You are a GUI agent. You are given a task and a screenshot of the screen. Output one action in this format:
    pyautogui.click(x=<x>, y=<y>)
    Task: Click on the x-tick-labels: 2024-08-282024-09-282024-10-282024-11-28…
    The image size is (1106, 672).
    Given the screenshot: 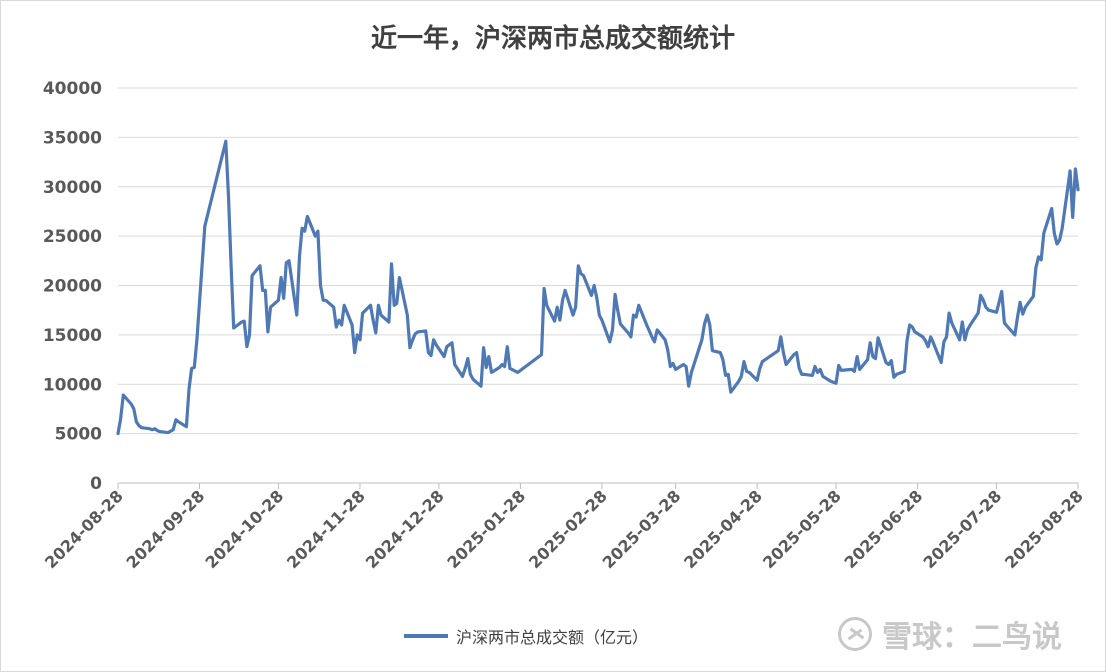 What is the action you would take?
    pyautogui.click(x=564, y=529)
    